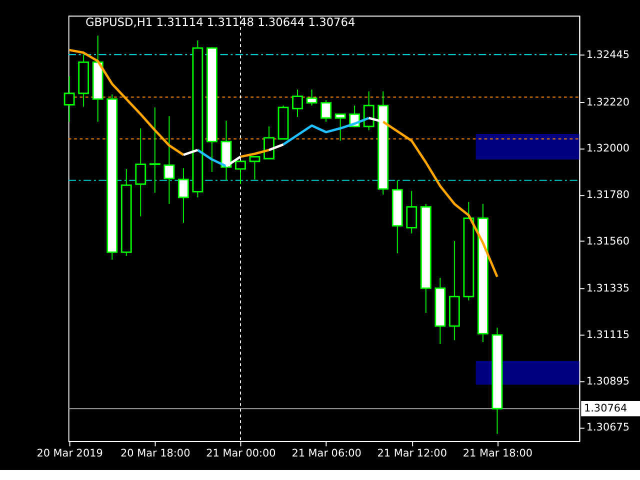 The height and width of the screenshot is (480, 640). What do you see at coordinates (327, 454) in the screenshot?
I see `x-tick-label: 21 Mar 06:00` at bounding box center [327, 454].